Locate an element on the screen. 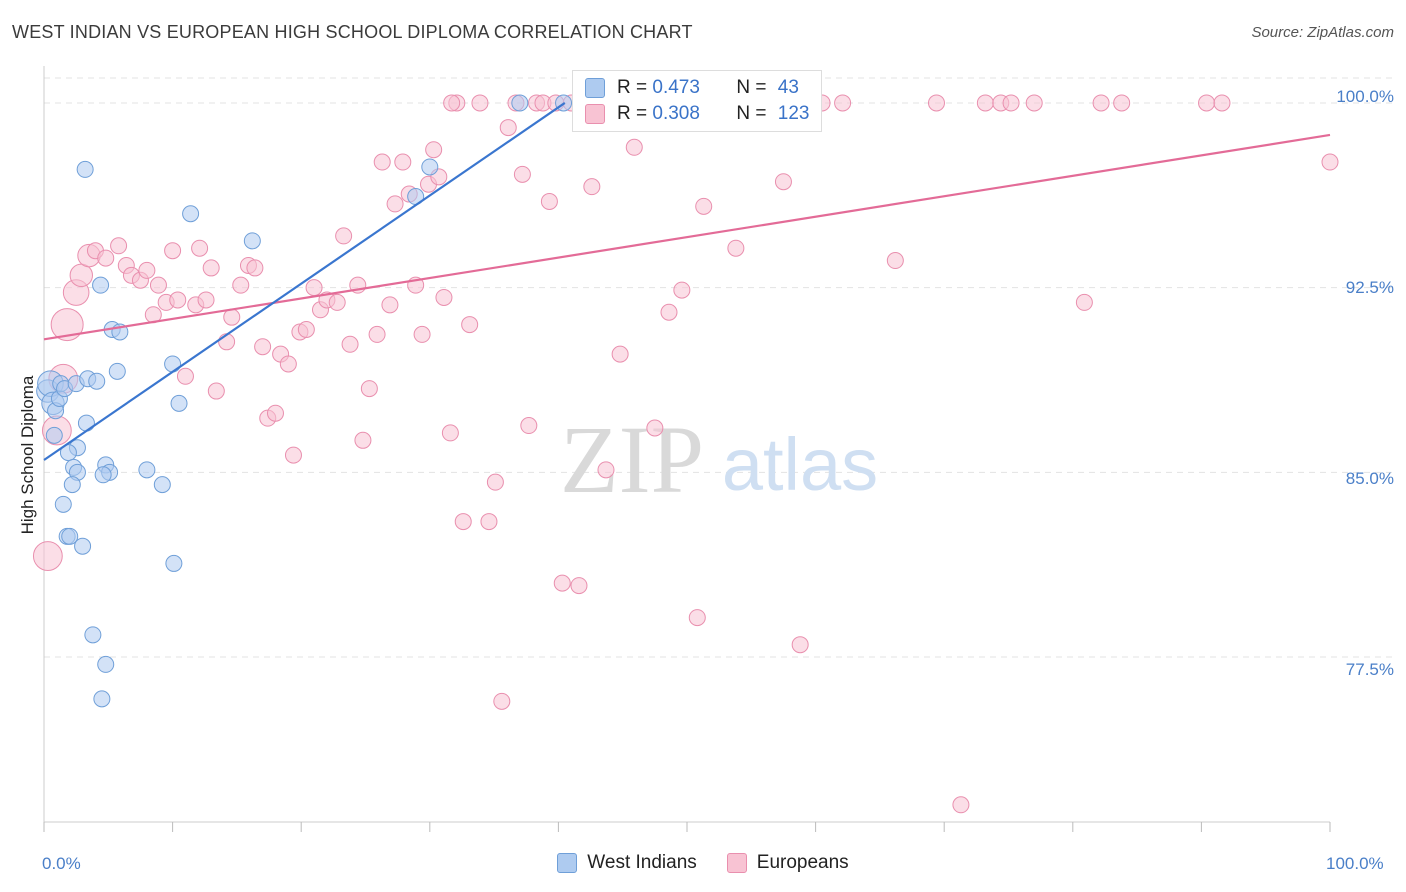 Image resolution: width=1406 pixels, height=892 pixels. series-legend: West Indians Europeans is located at coordinates (703, 863).